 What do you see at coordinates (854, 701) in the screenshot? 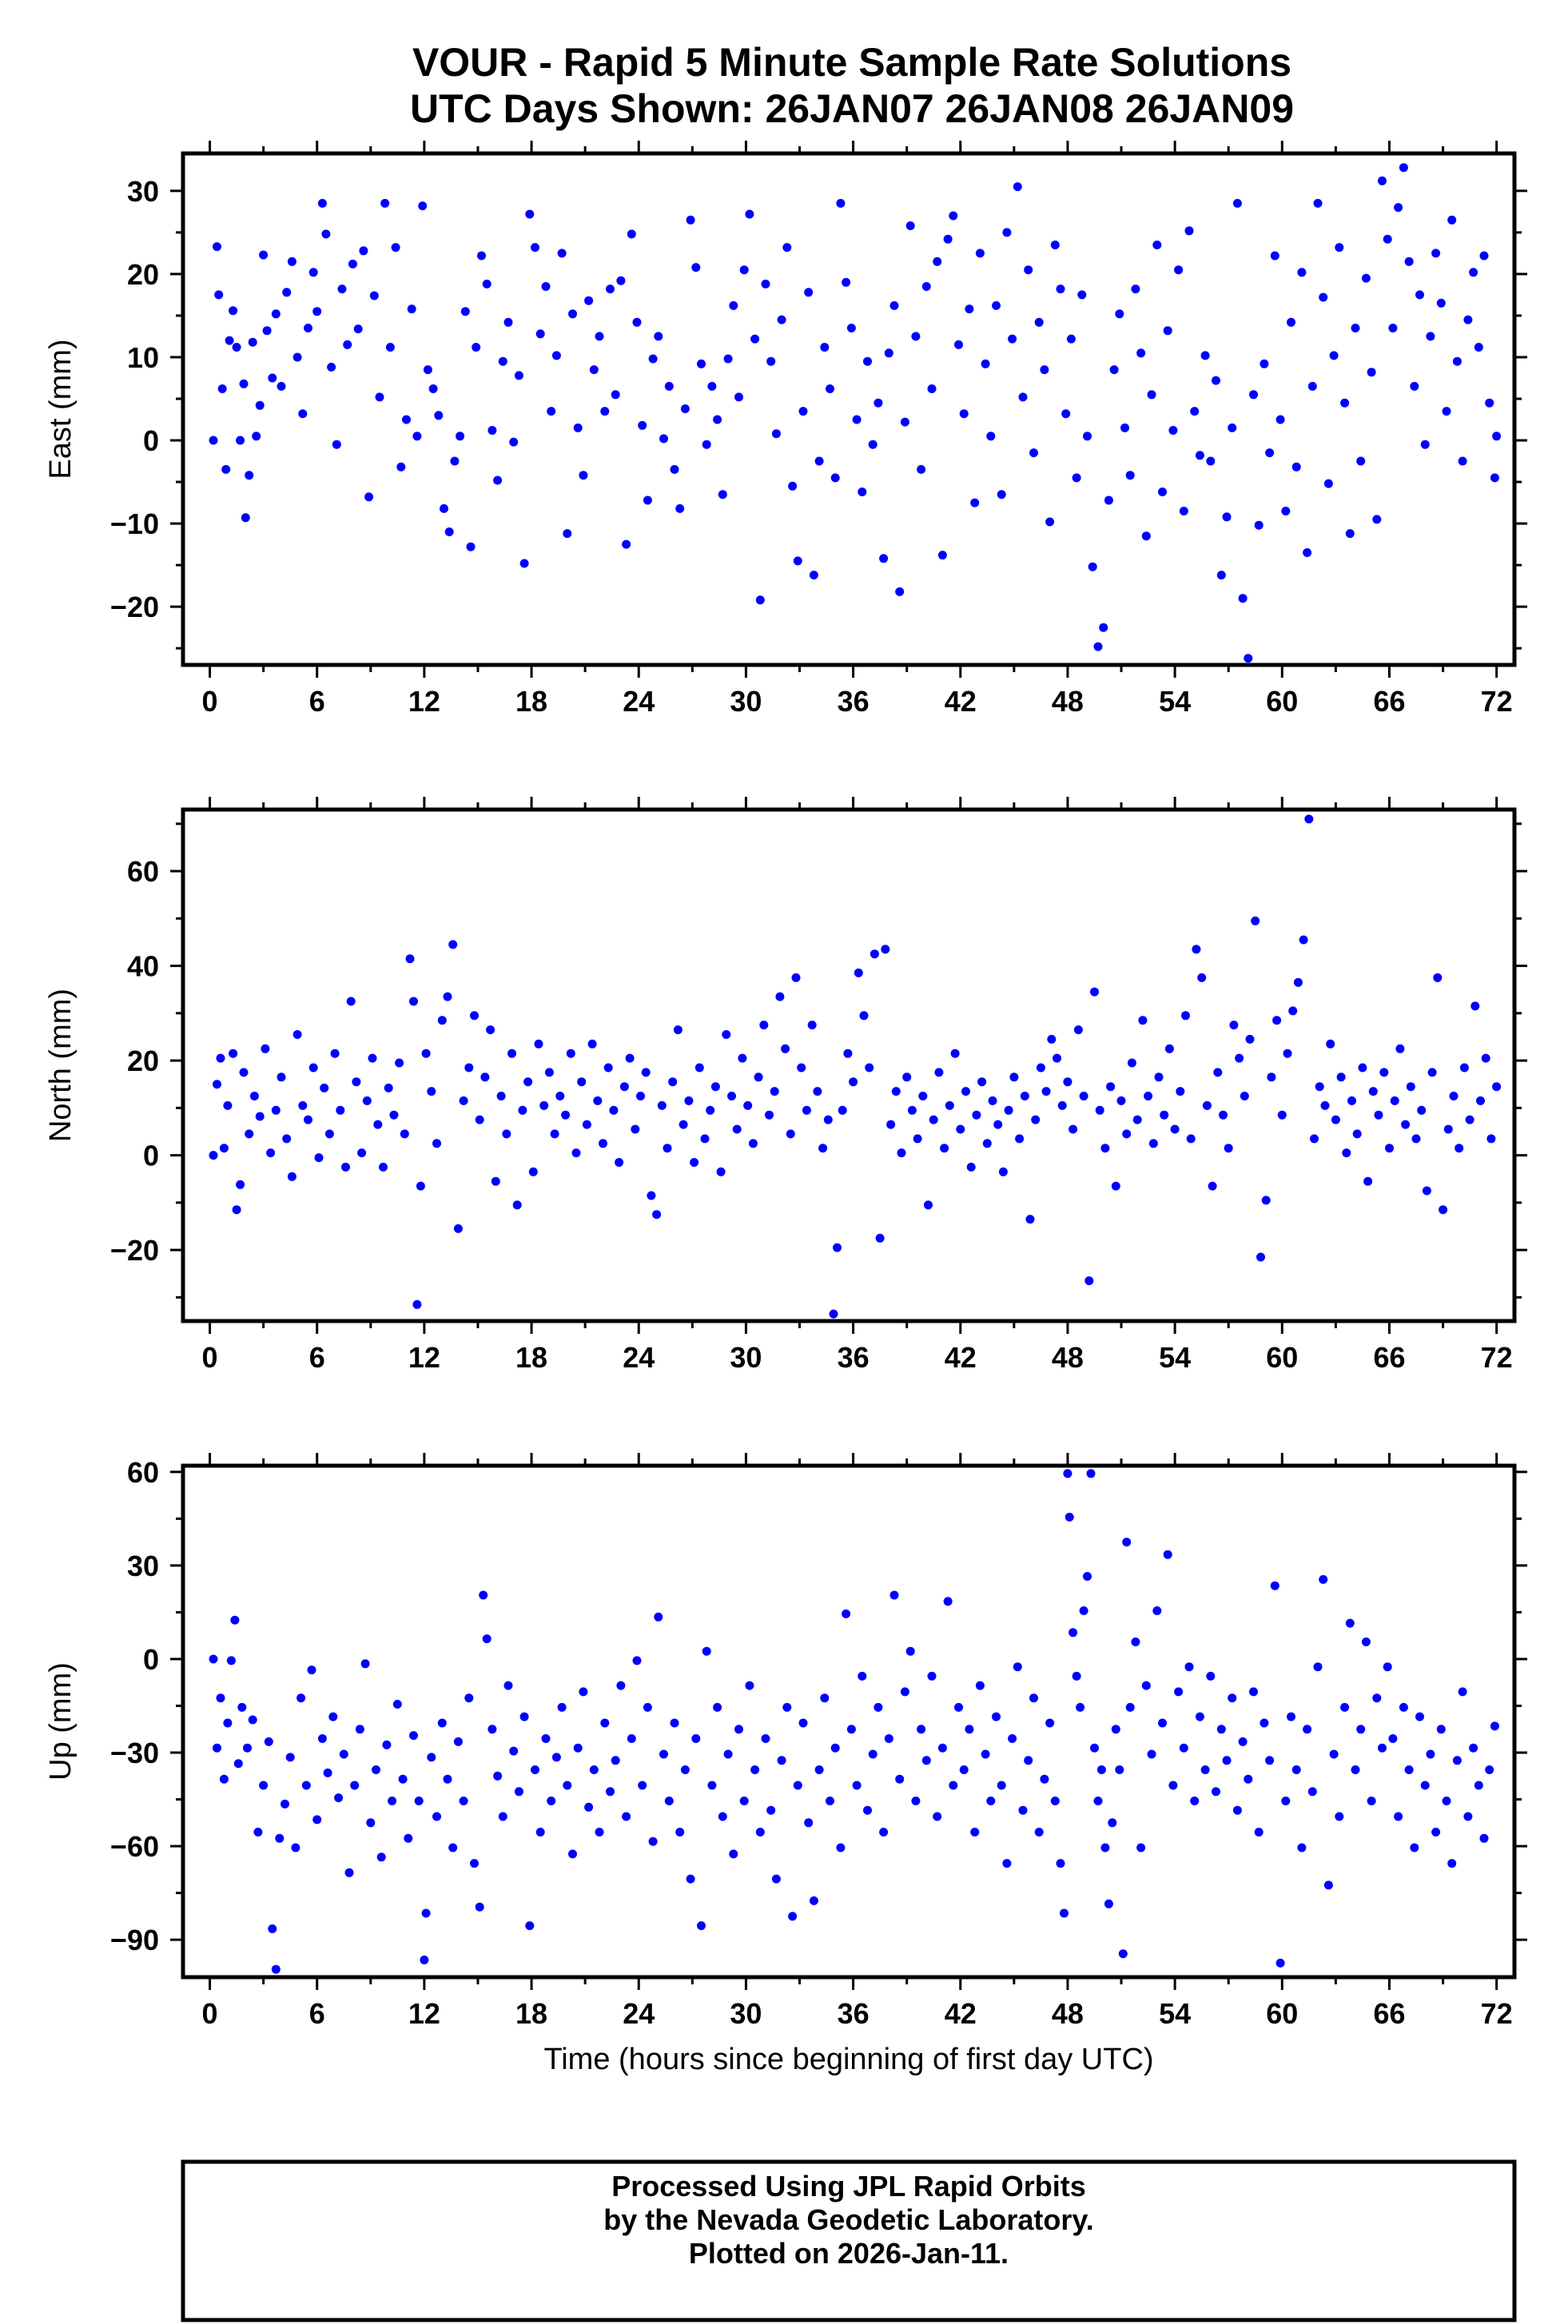
I see `x-tick-label: 36` at bounding box center [854, 701].